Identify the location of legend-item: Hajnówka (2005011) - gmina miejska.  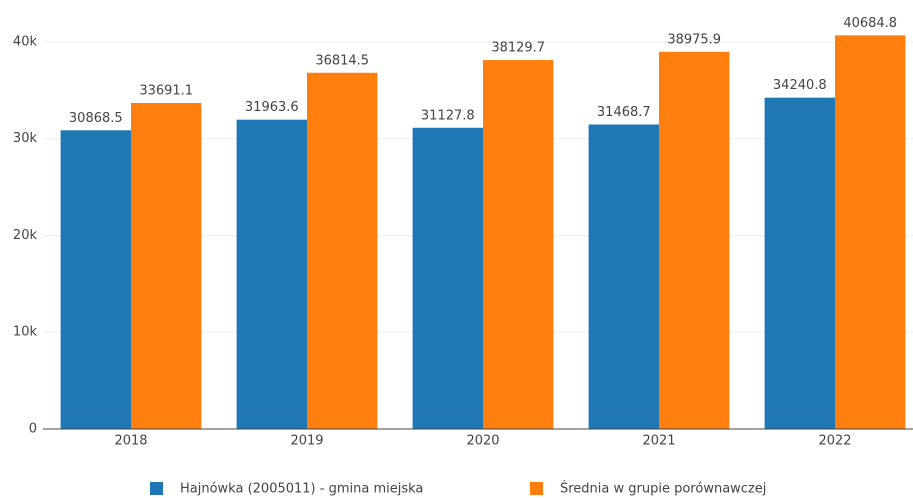
(286, 489).